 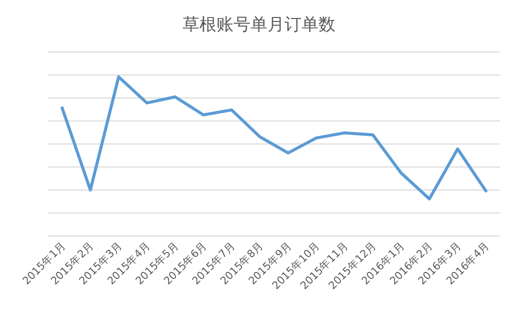 What do you see at coordinates (259, 25) in the screenshot?
I see `chart-title: 草根账号单月订单数` at bounding box center [259, 25].